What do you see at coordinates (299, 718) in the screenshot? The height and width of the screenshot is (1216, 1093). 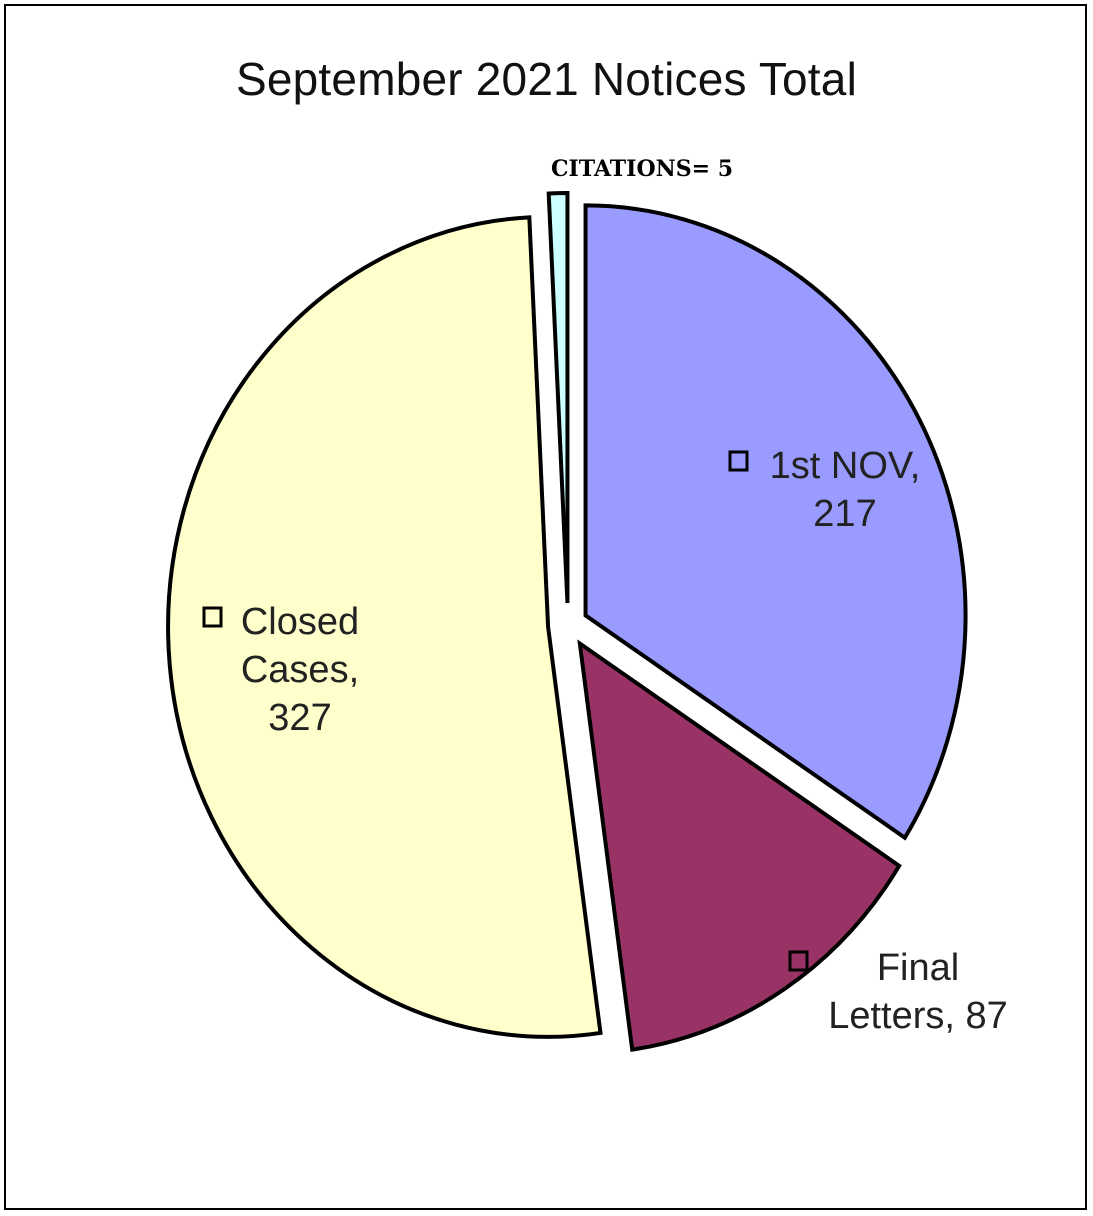 I see `slice-label-line: 327` at bounding box center [299, 718].